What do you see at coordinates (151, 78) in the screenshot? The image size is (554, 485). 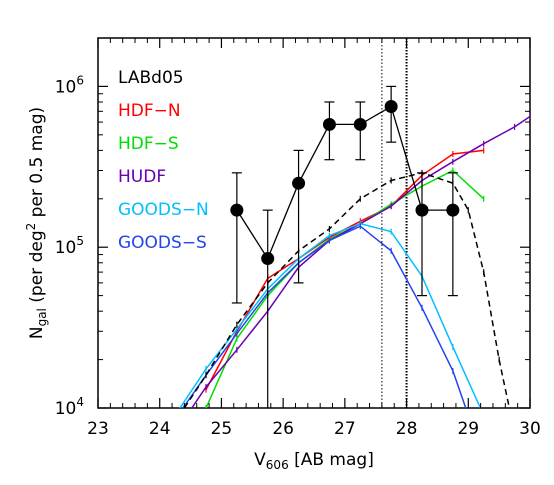 I see `legend-entry: LABd05` at bounding box center [151, 78].